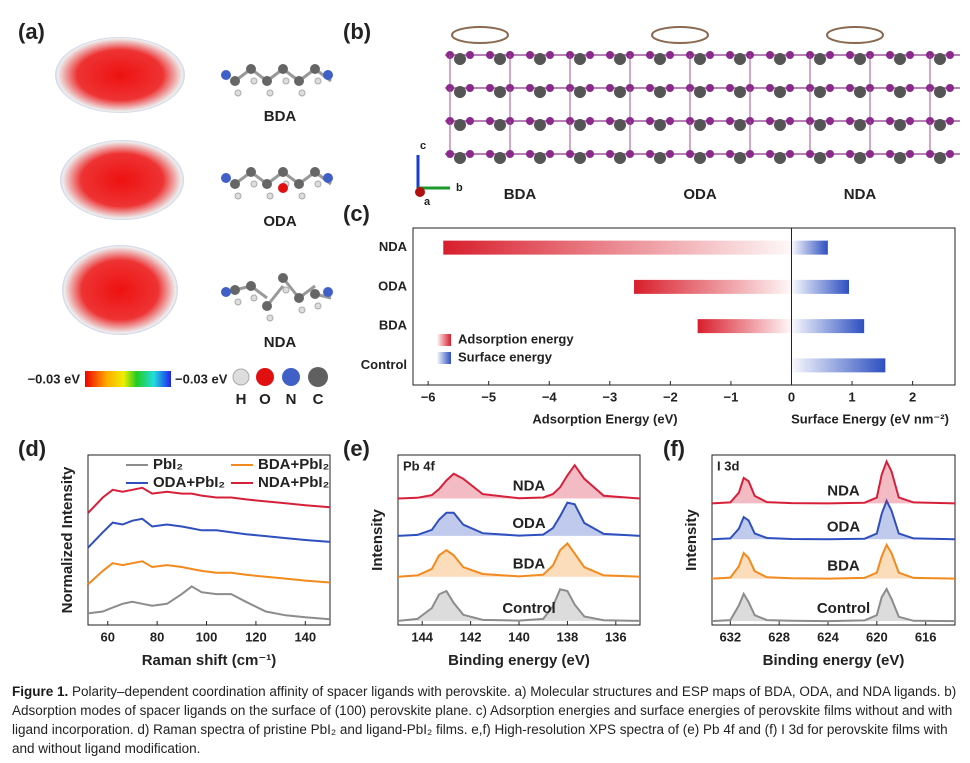 This screenshot has width=970, height=763. I want to click on atom-label: O, so click(265, 399).